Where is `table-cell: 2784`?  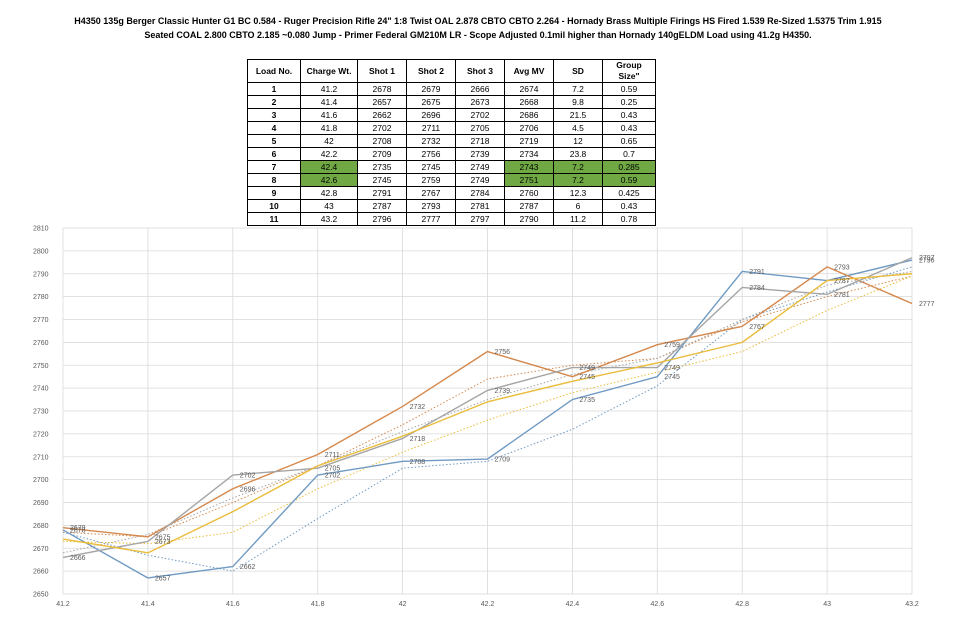
table-cell: 2784 is located at coordinates (480, 193).